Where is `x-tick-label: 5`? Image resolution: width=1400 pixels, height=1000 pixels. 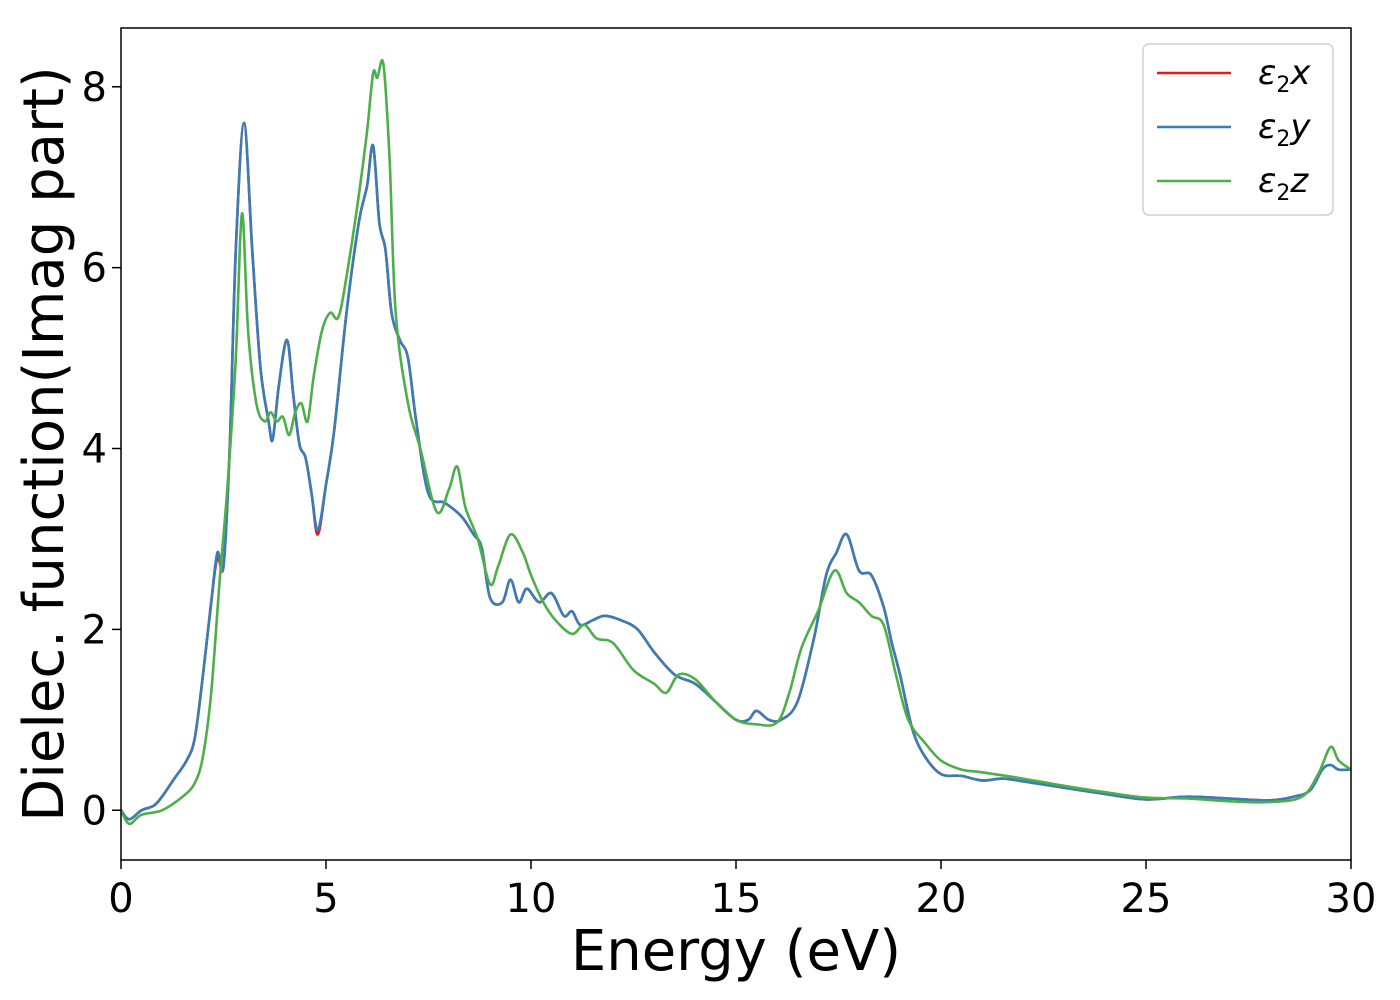 x-tick-label: 5 is located at coordinates (325, 899).